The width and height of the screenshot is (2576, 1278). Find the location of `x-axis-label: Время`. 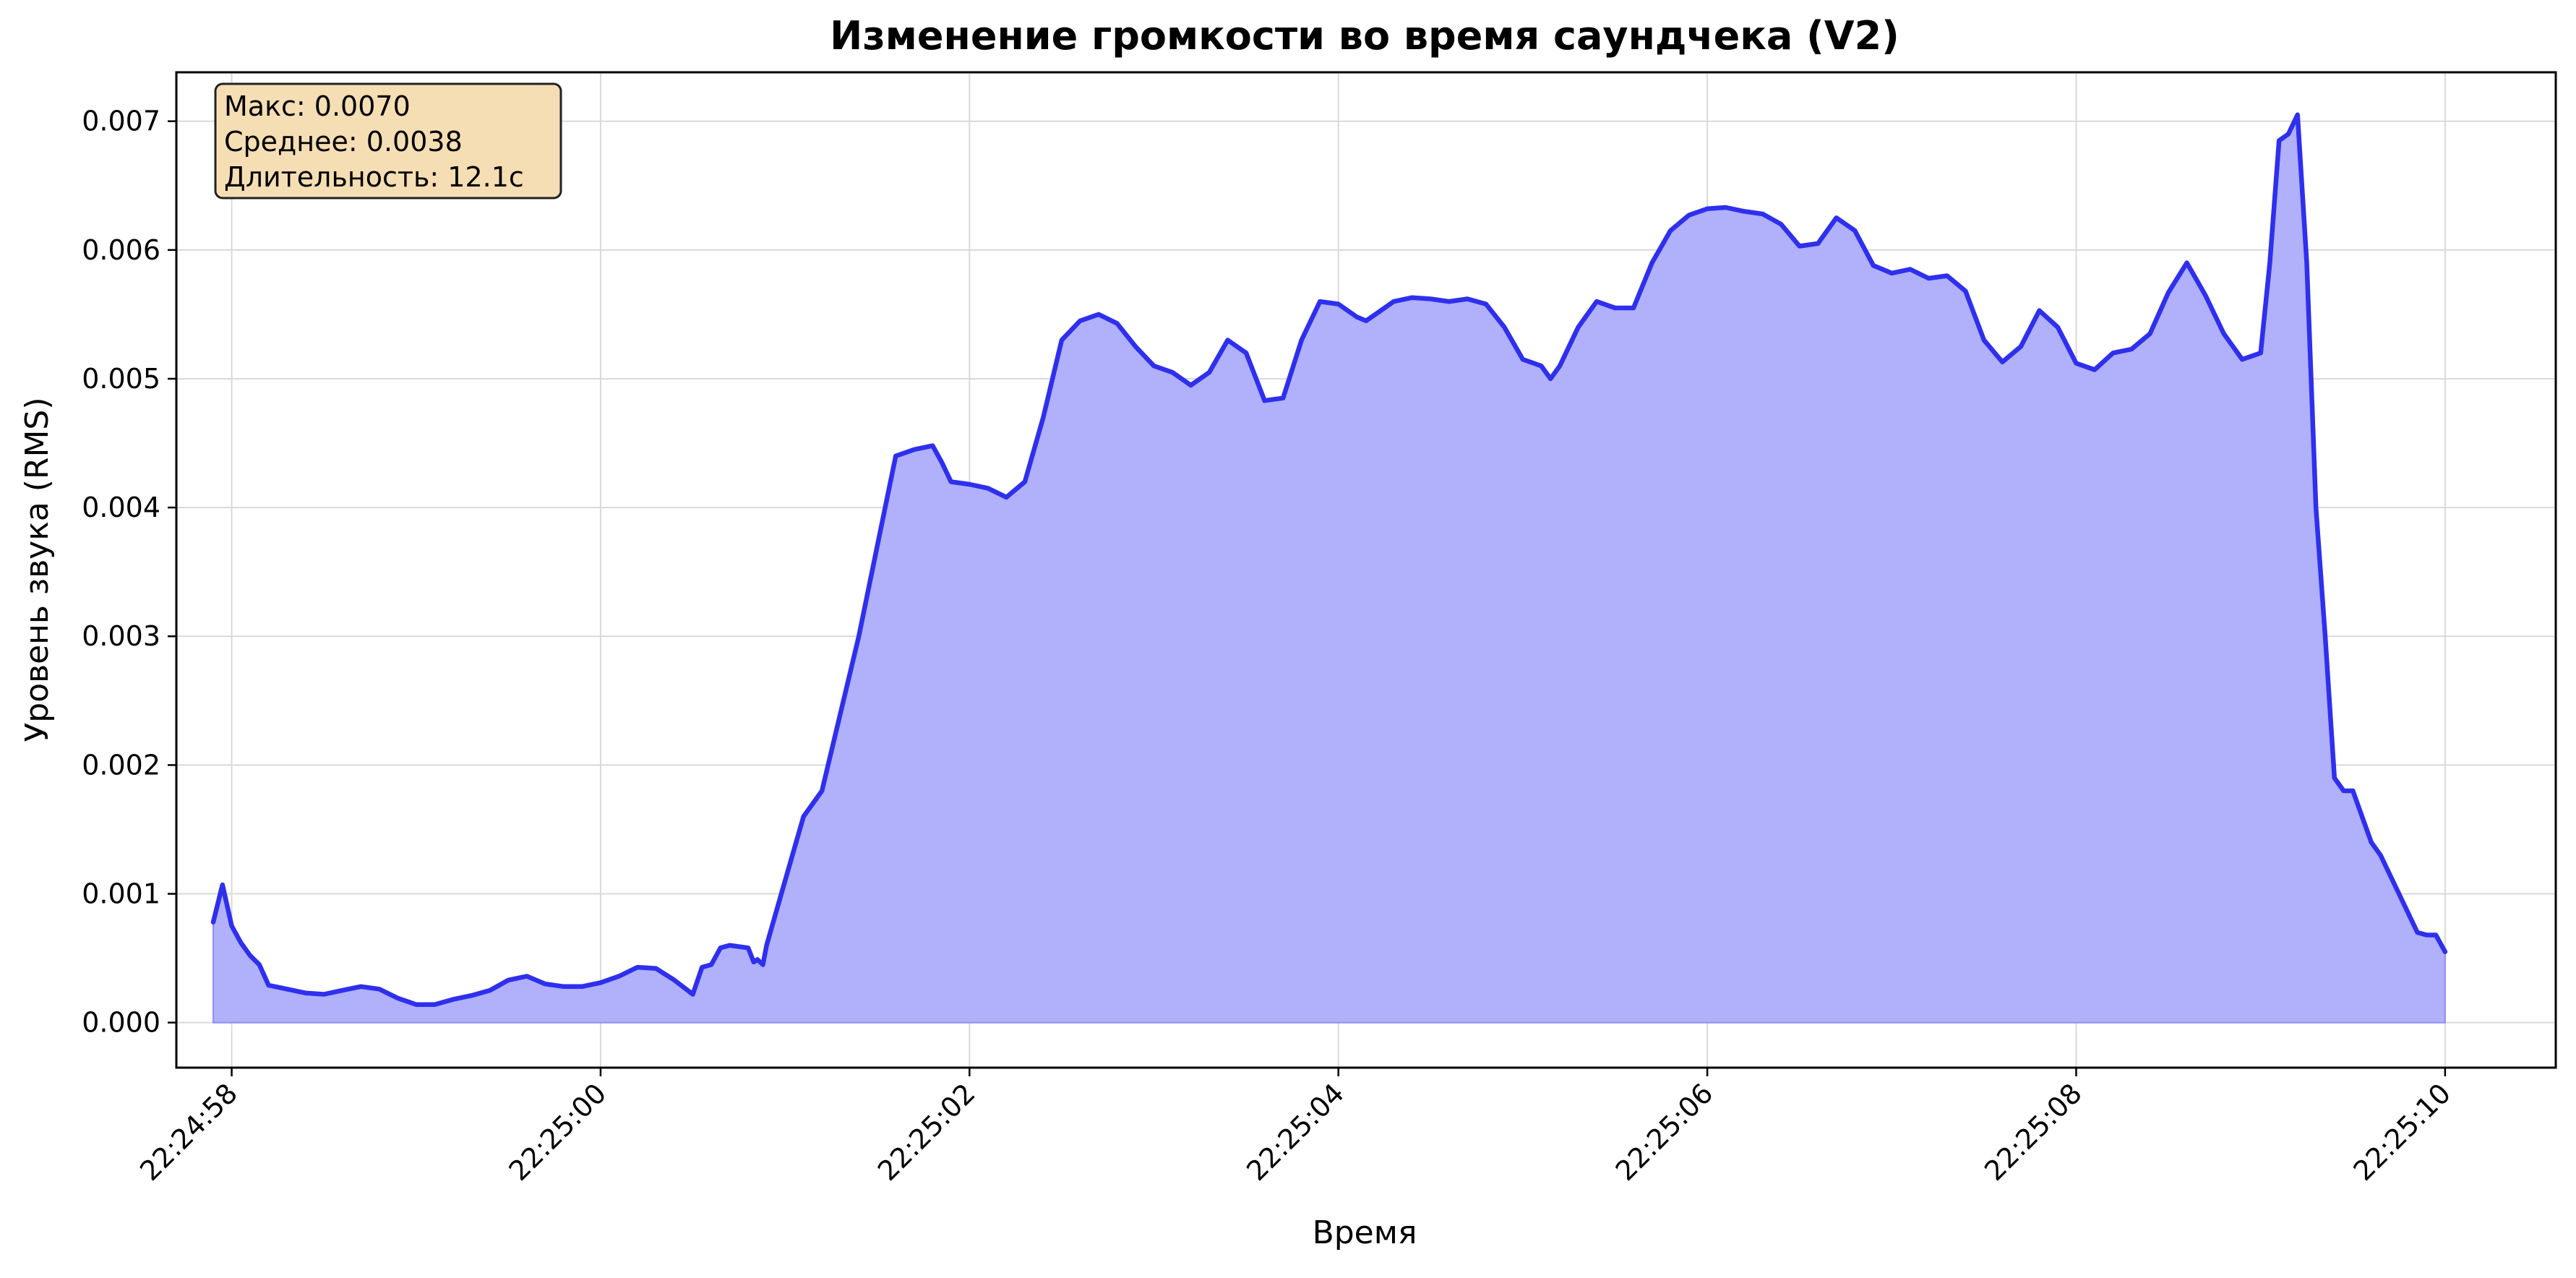

x-axis-label: Время is located at coordinates (1365, 1232).